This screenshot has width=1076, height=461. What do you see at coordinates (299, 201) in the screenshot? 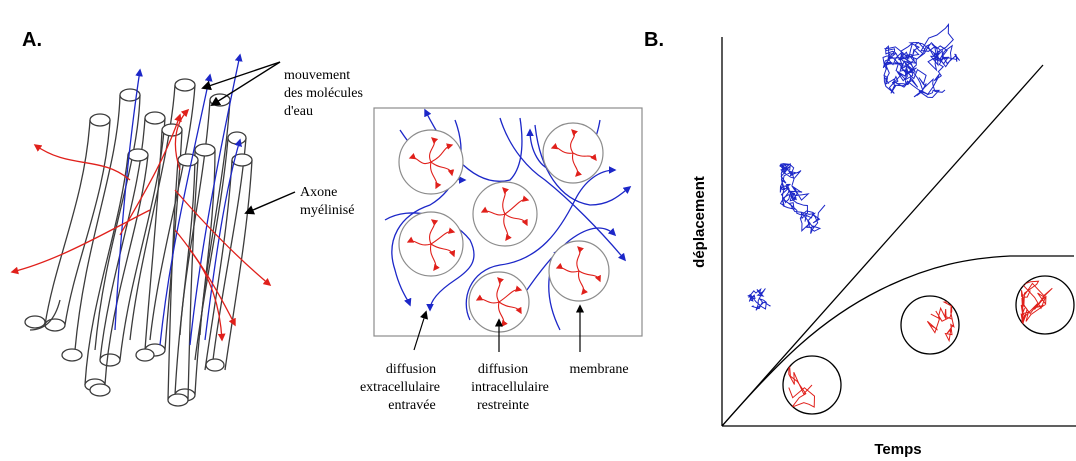
I see `axon-callout: Axone myélinisé` at bounding box center [299, 201].